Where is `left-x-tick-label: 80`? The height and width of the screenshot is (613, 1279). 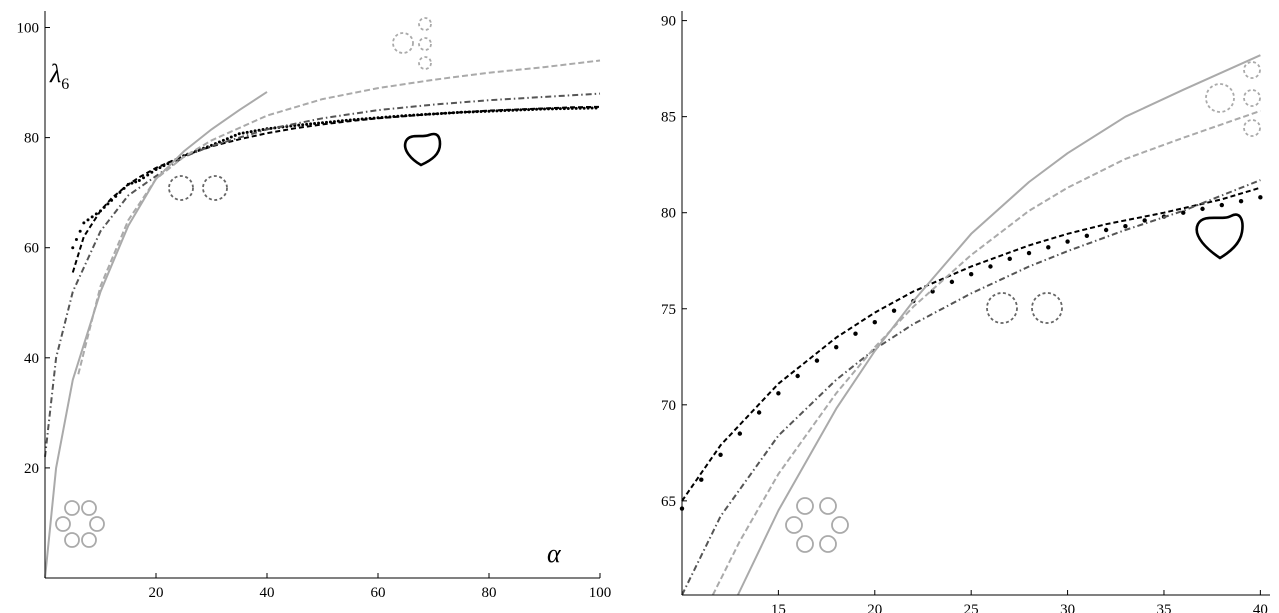
left-x-tick-label: 80 is located at coordinates (489, 593).